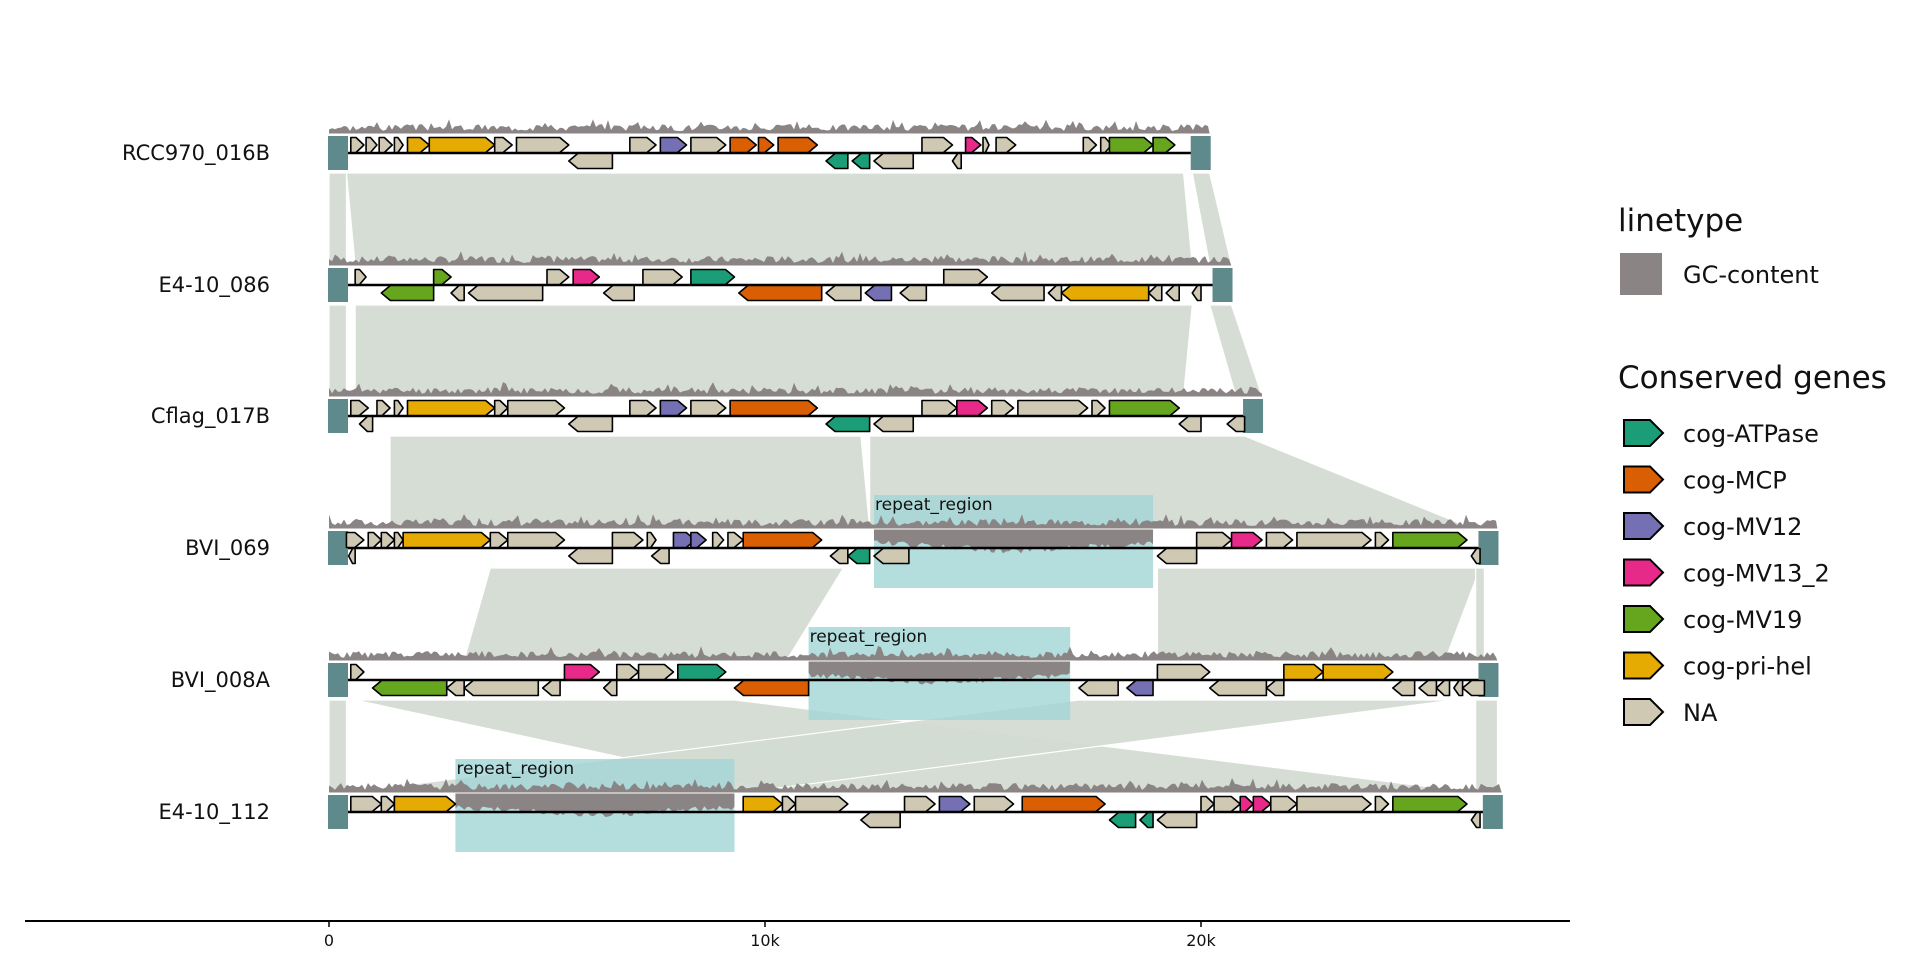  What do you see at coordinates (1742, 620) in the screenshot?
I see `legend-gene-label: cog-MV19` at bounding box center [1742, 620].